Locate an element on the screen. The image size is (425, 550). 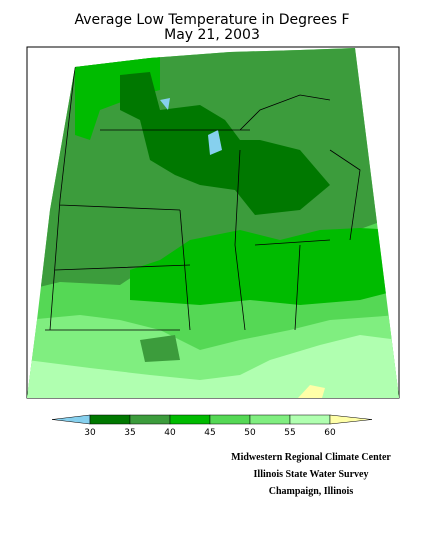
legend: 30 35 40 45 50 55 60 is located at coordinates (212, 426).